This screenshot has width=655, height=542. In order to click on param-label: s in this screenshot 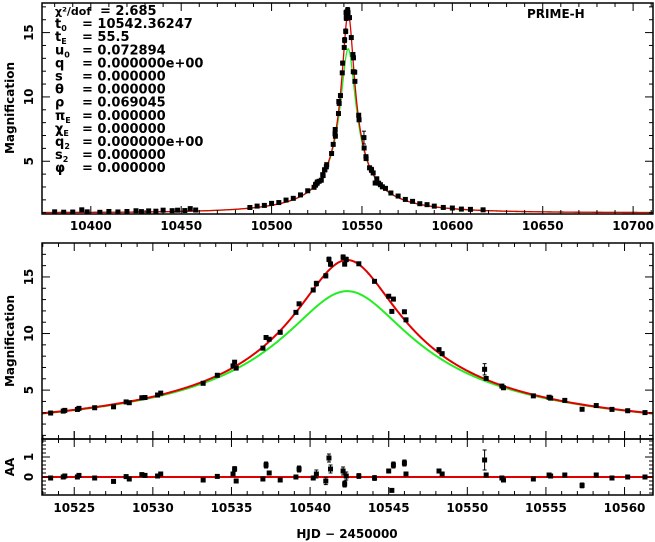, I will do `click(59, 77)`.